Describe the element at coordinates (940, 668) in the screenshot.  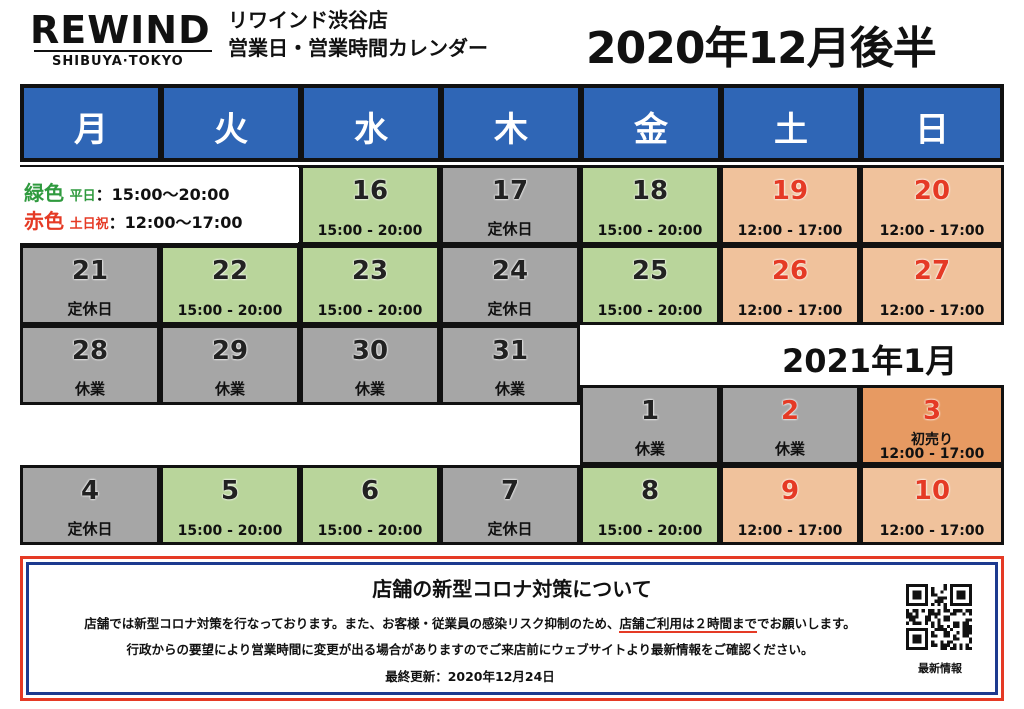
I see `qr-label: 最新情報` at that location.